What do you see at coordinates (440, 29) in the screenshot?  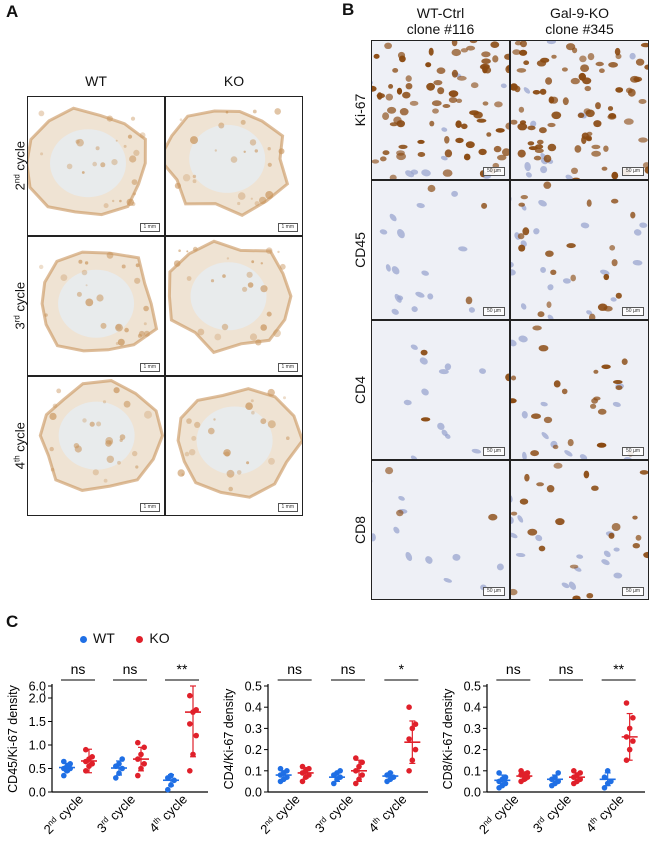 I see `col-header-line2: clone #116` at bounding box center [440, 29].